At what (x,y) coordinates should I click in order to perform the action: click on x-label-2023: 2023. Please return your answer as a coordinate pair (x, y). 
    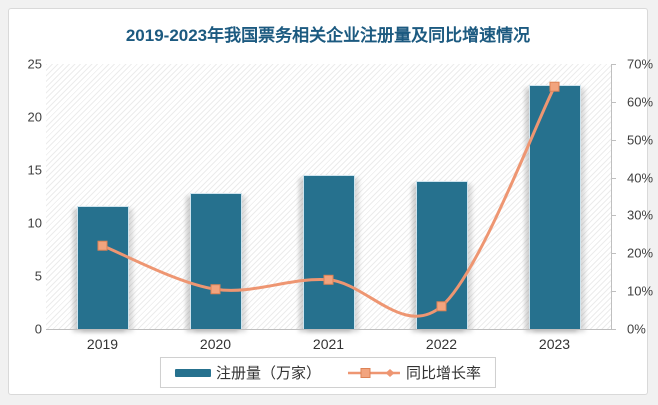
    Looking at the image, I should click on (554, 344).